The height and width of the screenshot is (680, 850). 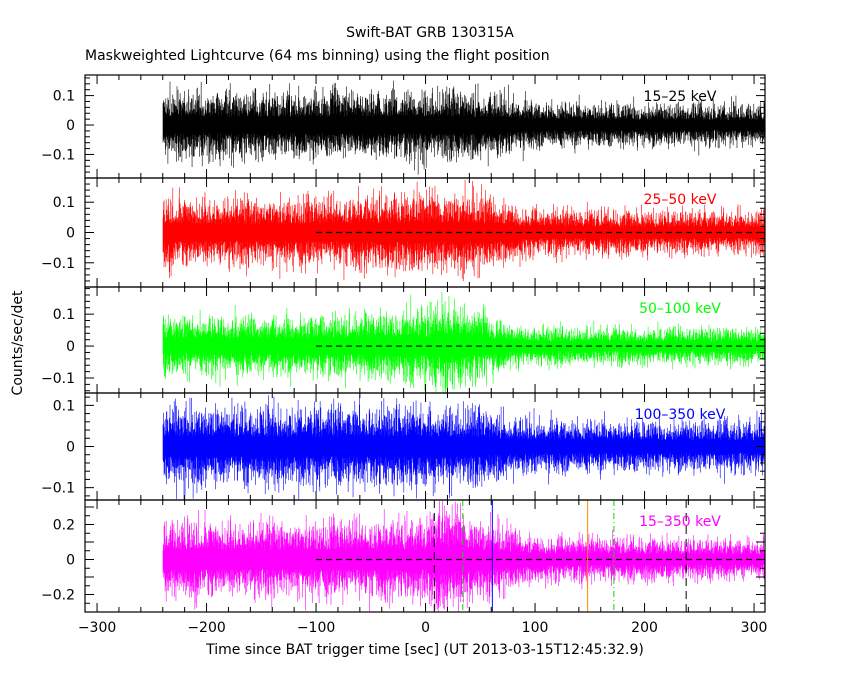 What do you see at coordinates (680, 97) in the screenshot?
I see `band-label: 15–25 keV` at bounding box center [680, 97].